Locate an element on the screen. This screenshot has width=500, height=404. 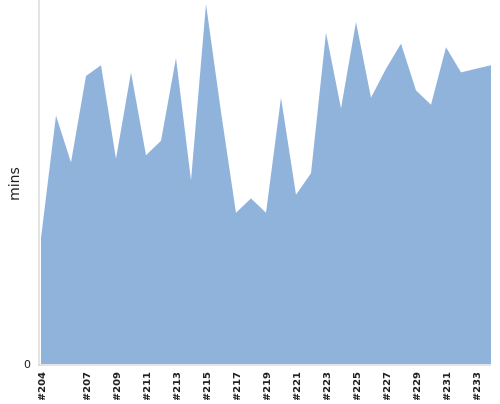
x-tick-label: #221 is located at coordinates (297, 386).